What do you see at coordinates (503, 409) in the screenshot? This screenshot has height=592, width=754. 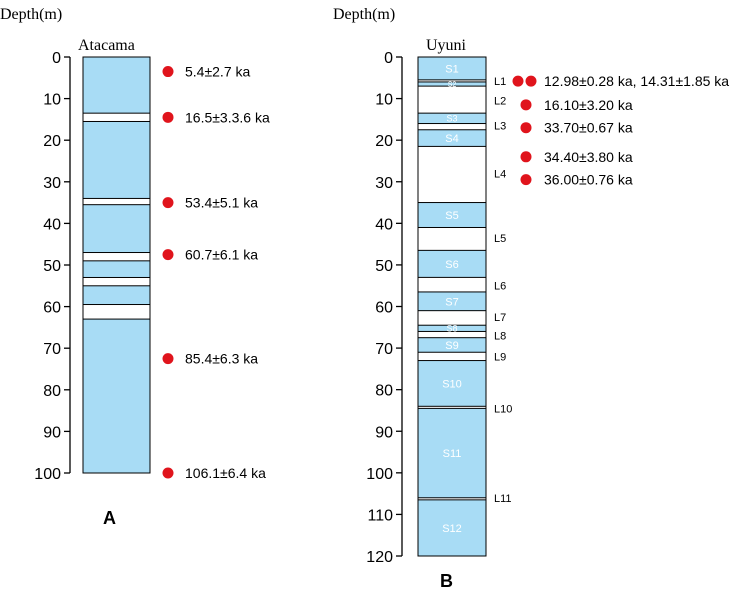 I see `panel-b-mud-label: L10` at bounding box center [503, 409].